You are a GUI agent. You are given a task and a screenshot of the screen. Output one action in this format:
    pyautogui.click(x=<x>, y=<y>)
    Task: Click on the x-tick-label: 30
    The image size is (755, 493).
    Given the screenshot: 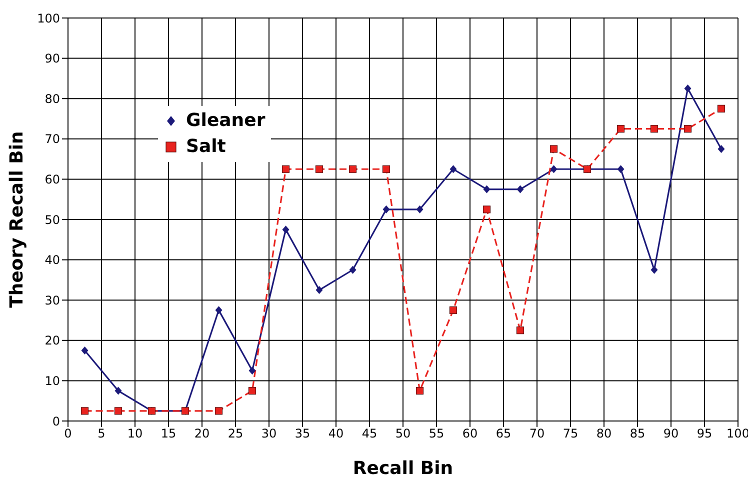 What is the action you would take?
    pyautogui.click(x=269, y=433)
    